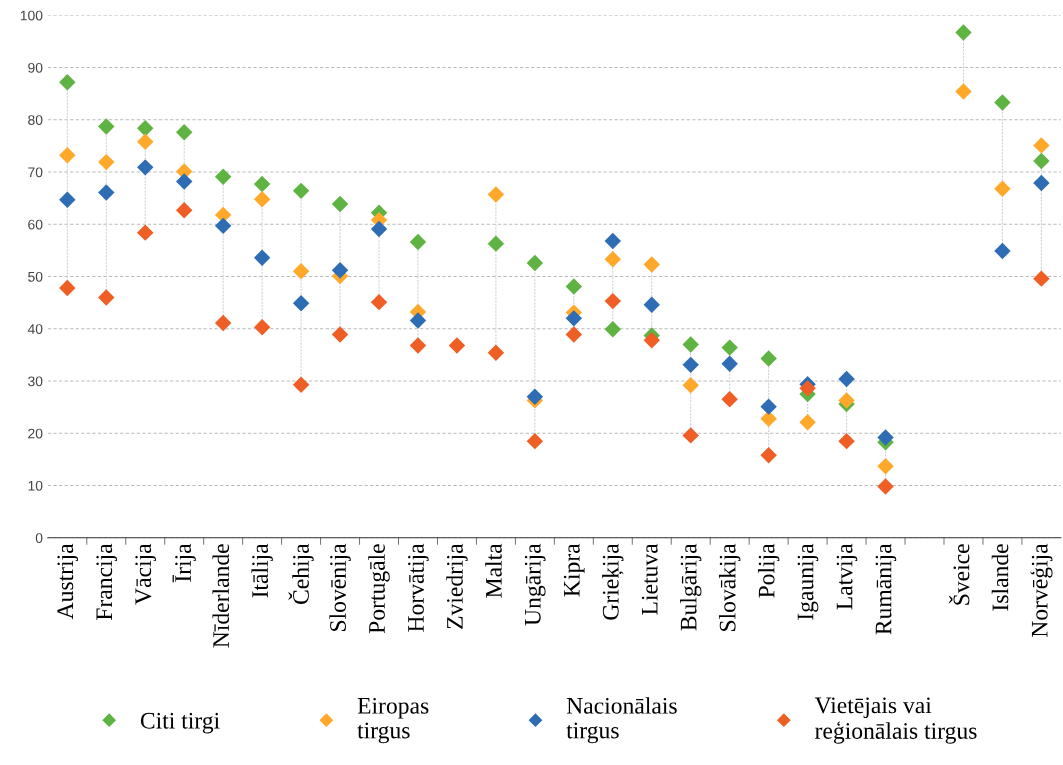 Image resolution: width=1063 pixels, height=765 pixels. I want to click on x-tick-label: Austrija, so click(68, 581).